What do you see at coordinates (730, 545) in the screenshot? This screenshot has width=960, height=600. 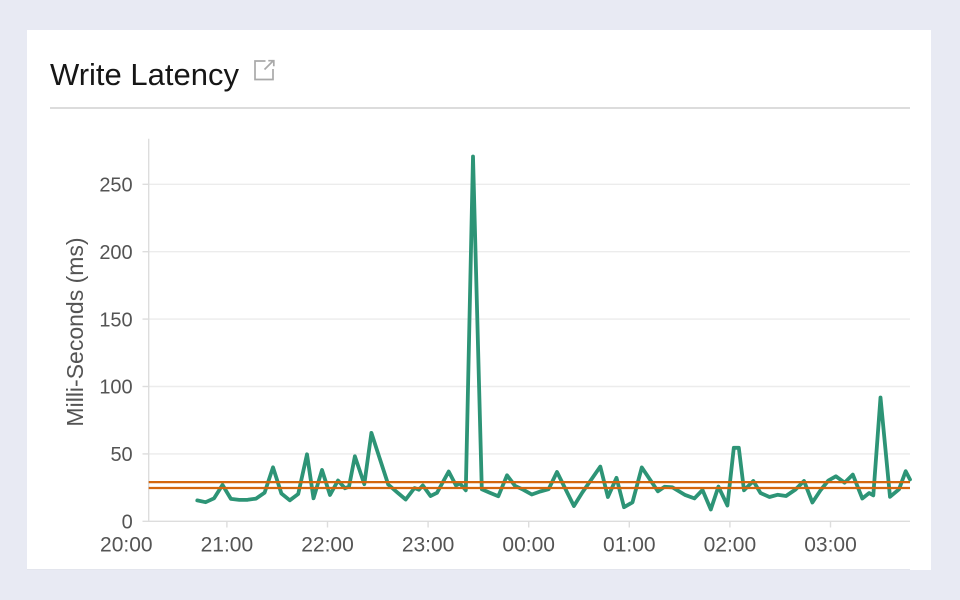 I see `svg-text: 02:00` at bounding box center [730, 545].